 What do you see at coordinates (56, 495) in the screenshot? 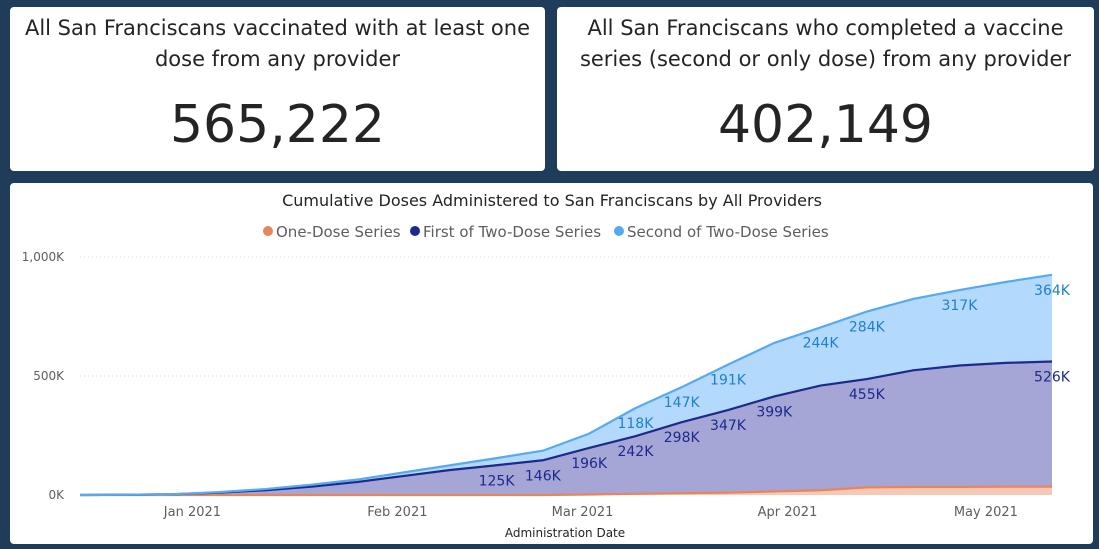
I see `y-tick-label: 0K` at bounding box center [56, 495].